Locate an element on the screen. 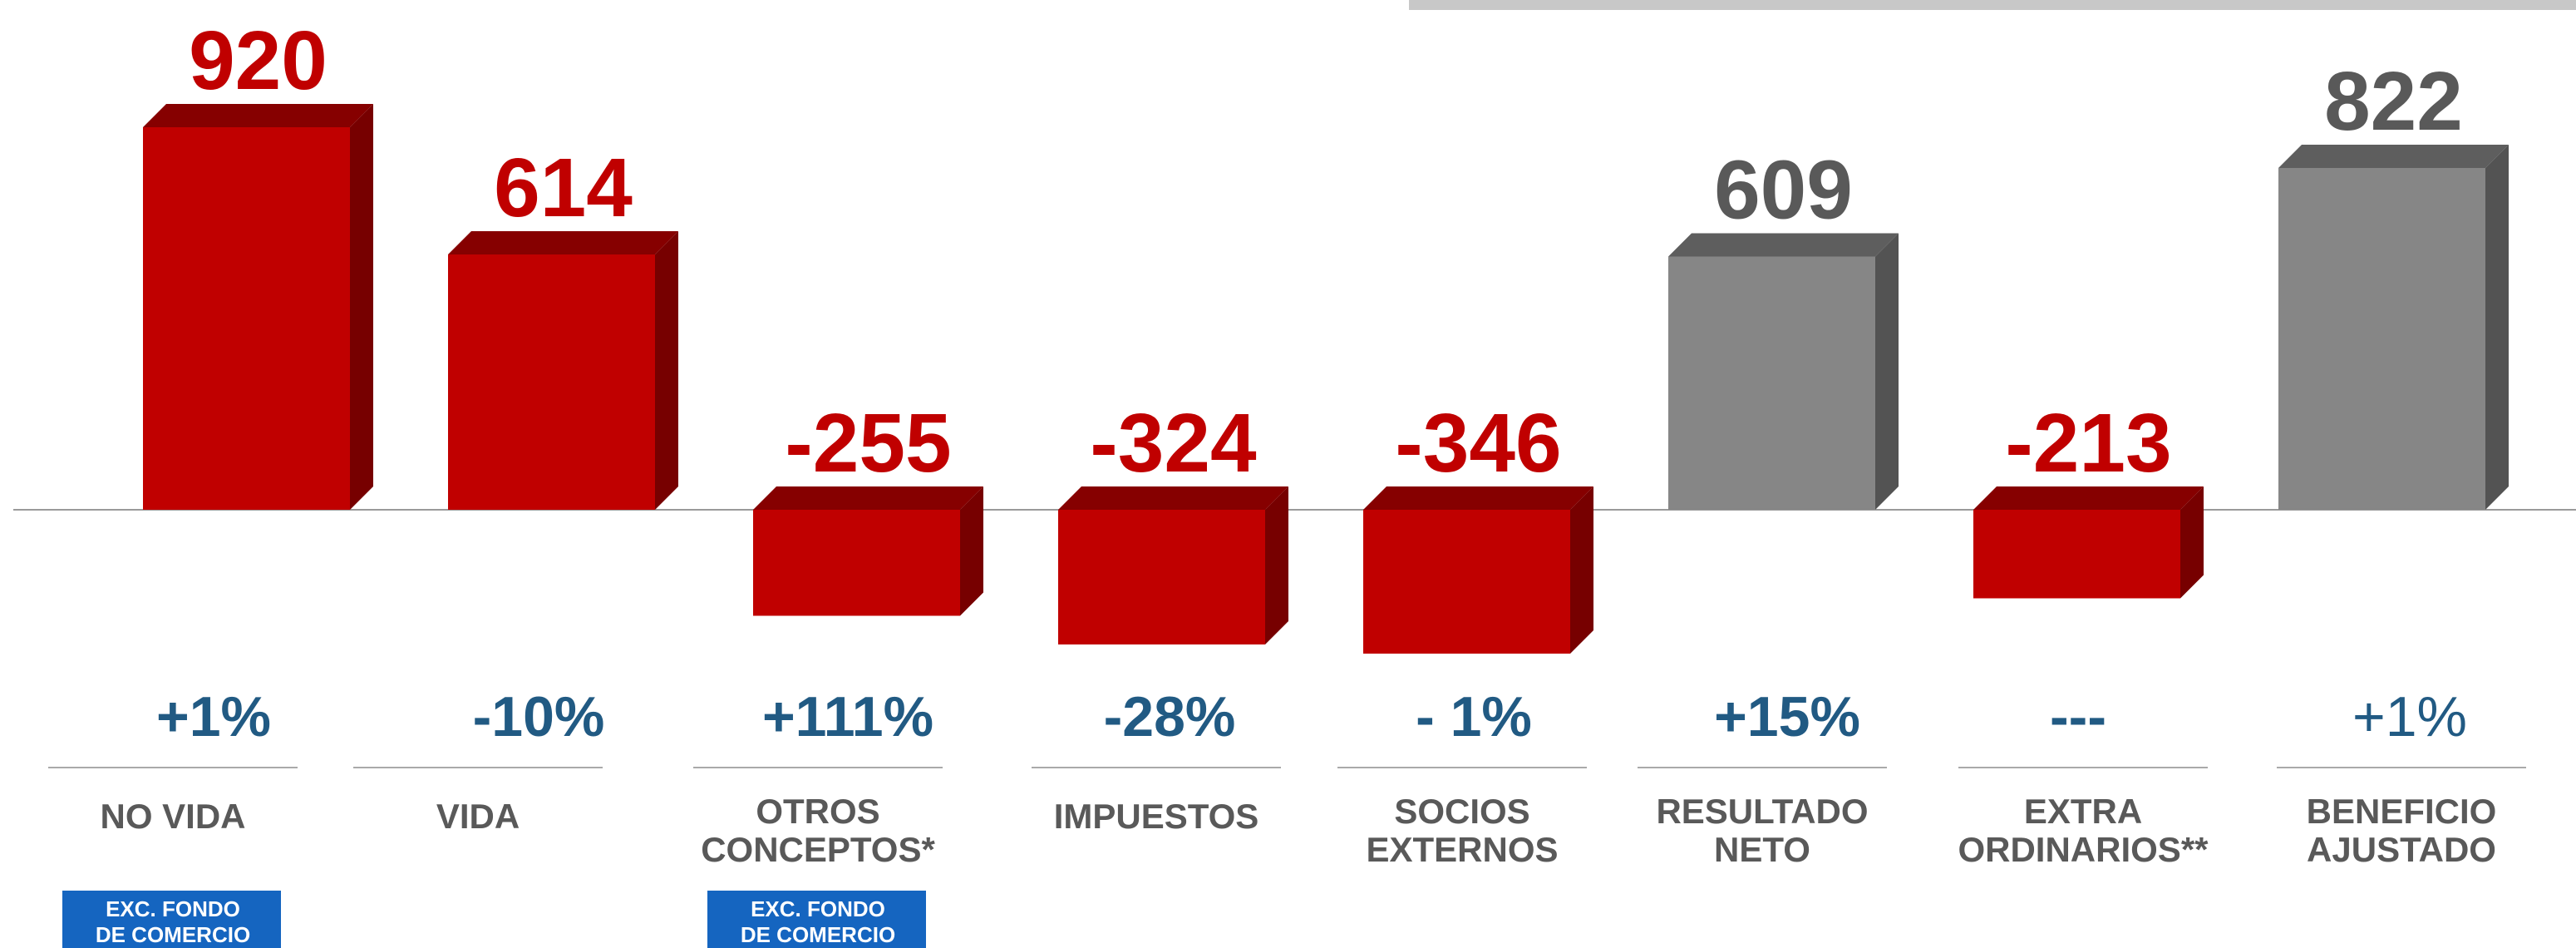 Image resolution: width=2576 pixels, height=948 pixels. category-label: SOCIOS is located at coordinates (1461, 811).